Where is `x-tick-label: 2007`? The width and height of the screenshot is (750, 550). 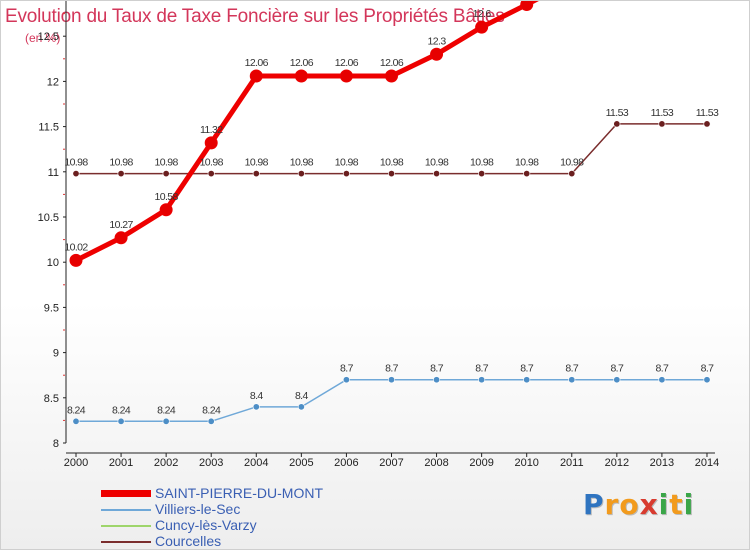 x-tick-label: 2007 is located at coordinates (391, 463).